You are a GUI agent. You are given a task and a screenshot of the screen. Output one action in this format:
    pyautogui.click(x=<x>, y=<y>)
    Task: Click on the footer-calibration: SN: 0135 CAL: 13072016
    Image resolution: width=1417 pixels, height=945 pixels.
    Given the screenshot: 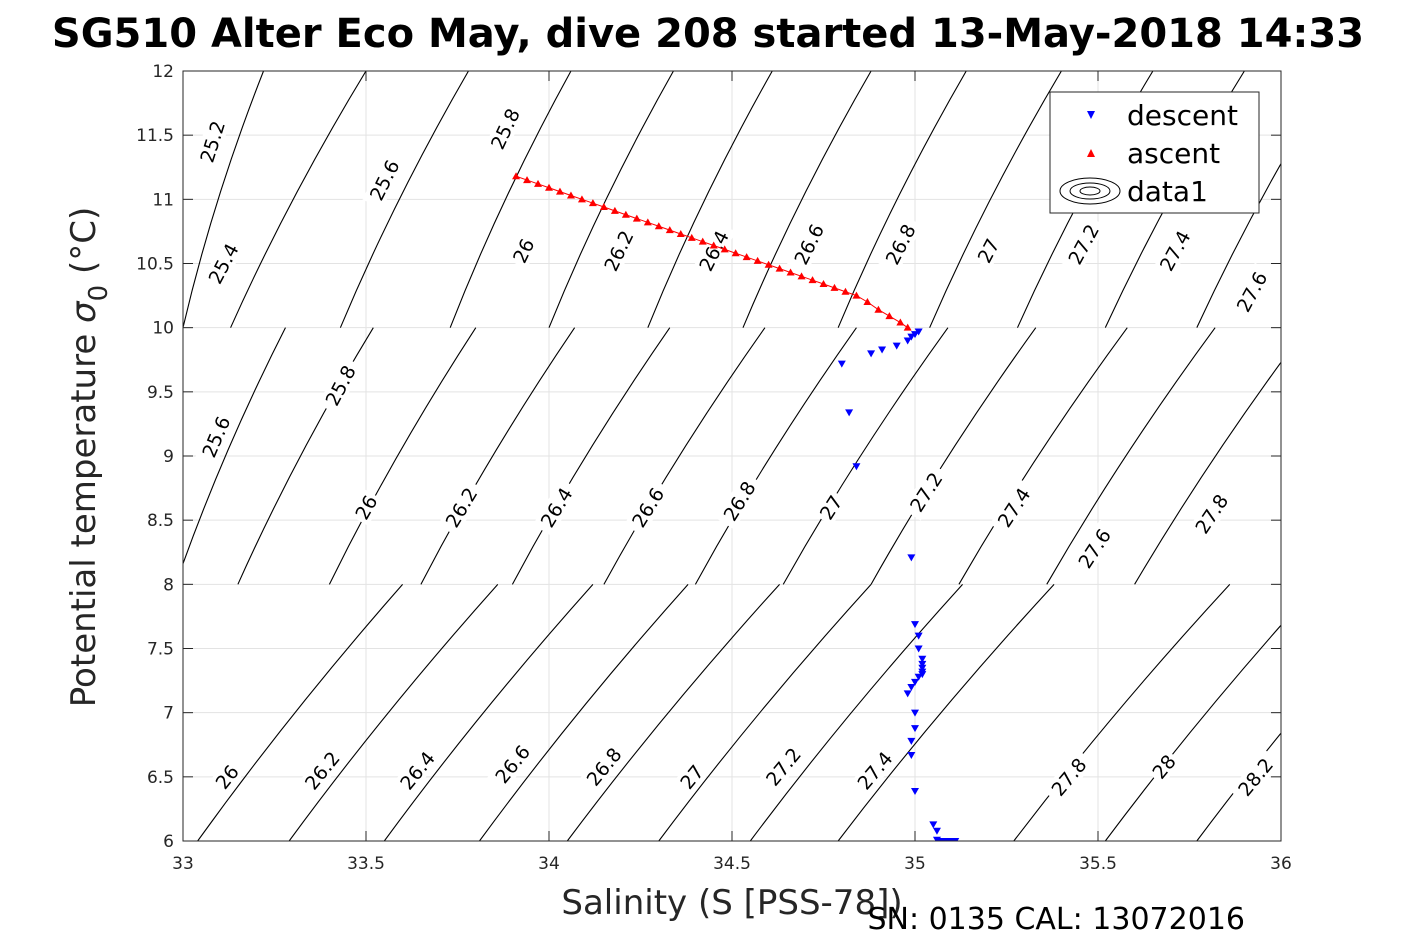 What is the action you would take?
    pyautogui.click(x=1056, y=919)
    